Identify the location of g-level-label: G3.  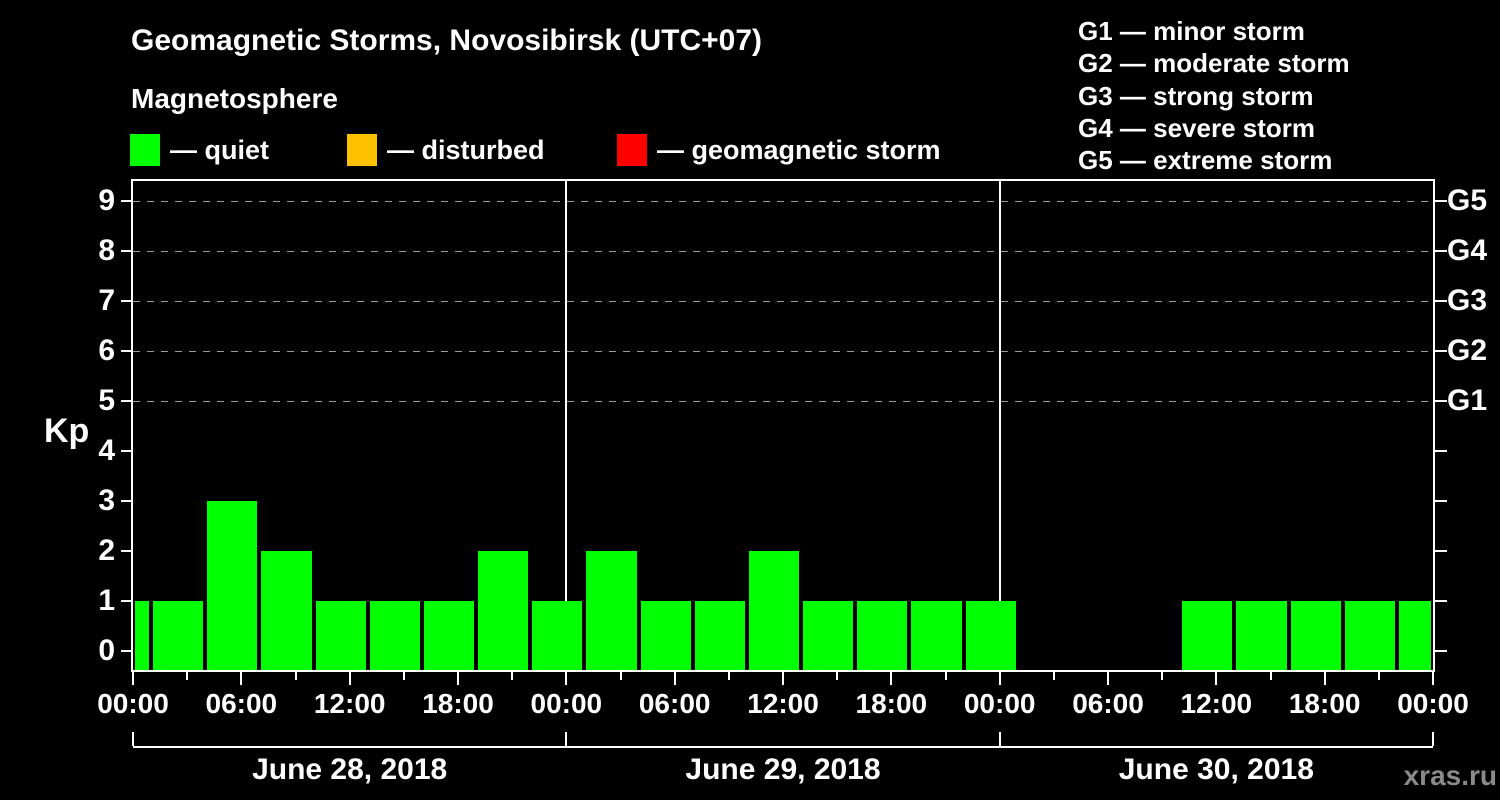
(1467, 300).